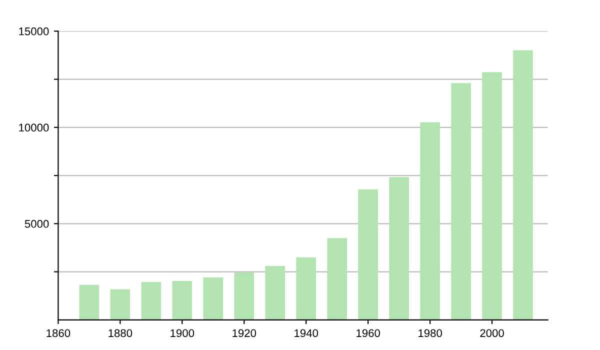  What do you see at coordinates (182, 333) in the screenshot?
I see `x-tick-label: 1900` at bounding box center [182, 333].